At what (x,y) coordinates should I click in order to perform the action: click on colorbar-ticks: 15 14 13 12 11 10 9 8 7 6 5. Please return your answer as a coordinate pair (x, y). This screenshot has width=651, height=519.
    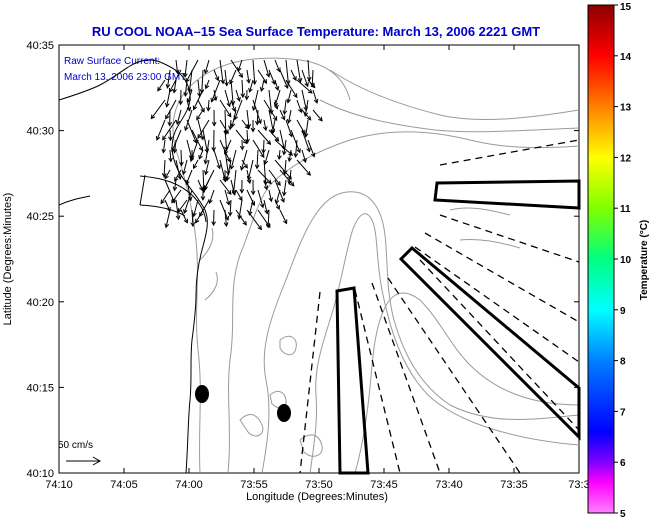
    Looking at the image, I should click on (623, 260).